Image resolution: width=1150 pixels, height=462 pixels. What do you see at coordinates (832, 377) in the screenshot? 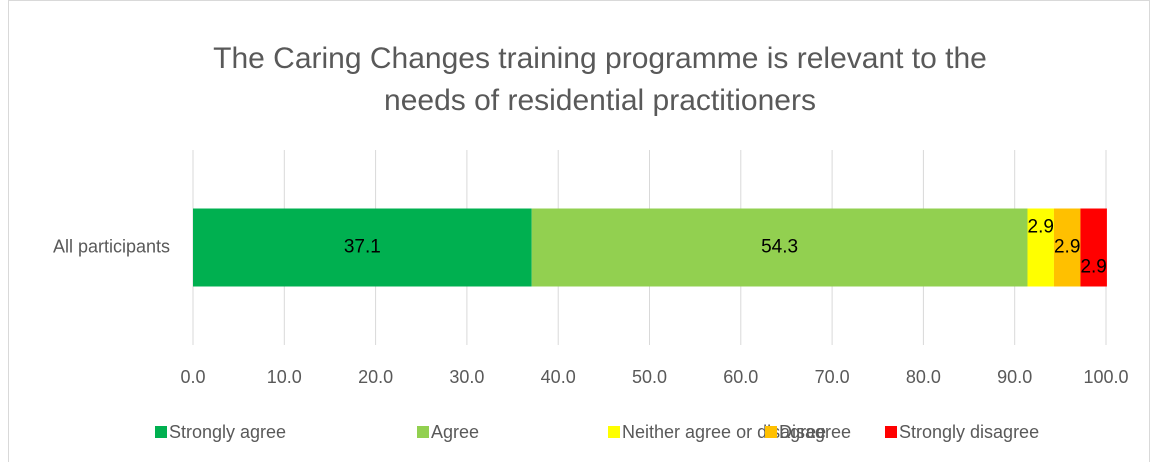
I see `x-tick-label: 70.0` at bounding box center [832, 377].